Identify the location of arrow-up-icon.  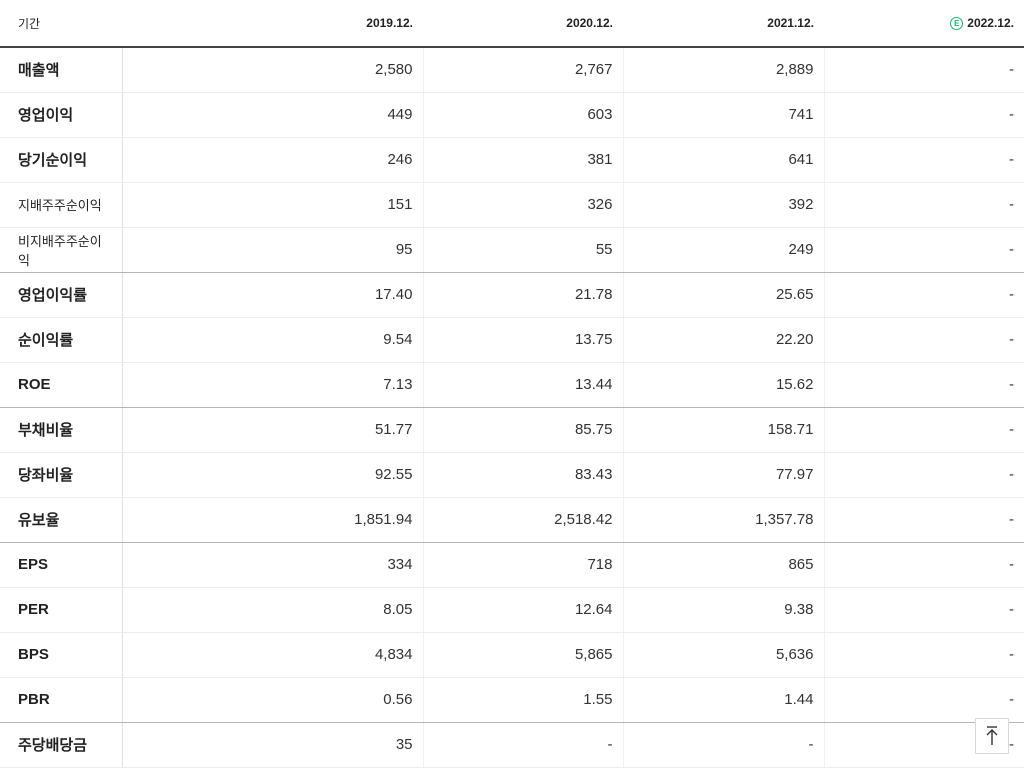
(992, 735).